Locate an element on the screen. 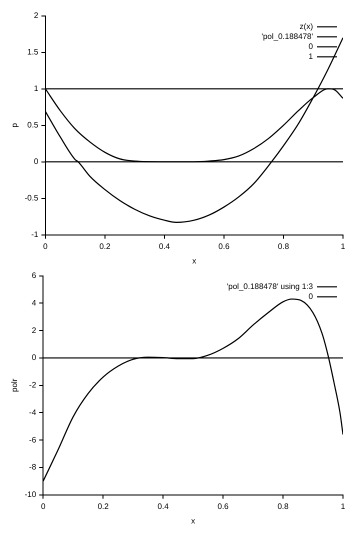 Image resolution: width=357 pixels, height=534 pixels. y-tick-label: -1 is located at coordinates (35, 235).